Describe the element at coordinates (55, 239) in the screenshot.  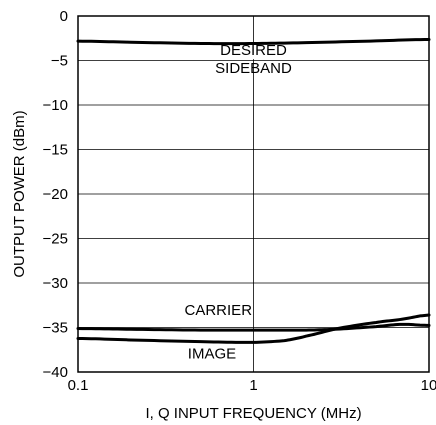
I see `y-tick-label: −25` at that location.